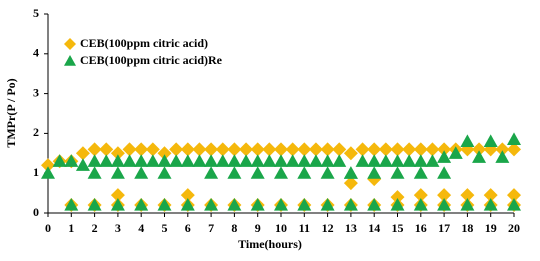 The width and height of the screenshot is (540, 261). Describe the element at coordinates (36, 172) in the screenshot. I see `y-tick-label: 1` at that location.